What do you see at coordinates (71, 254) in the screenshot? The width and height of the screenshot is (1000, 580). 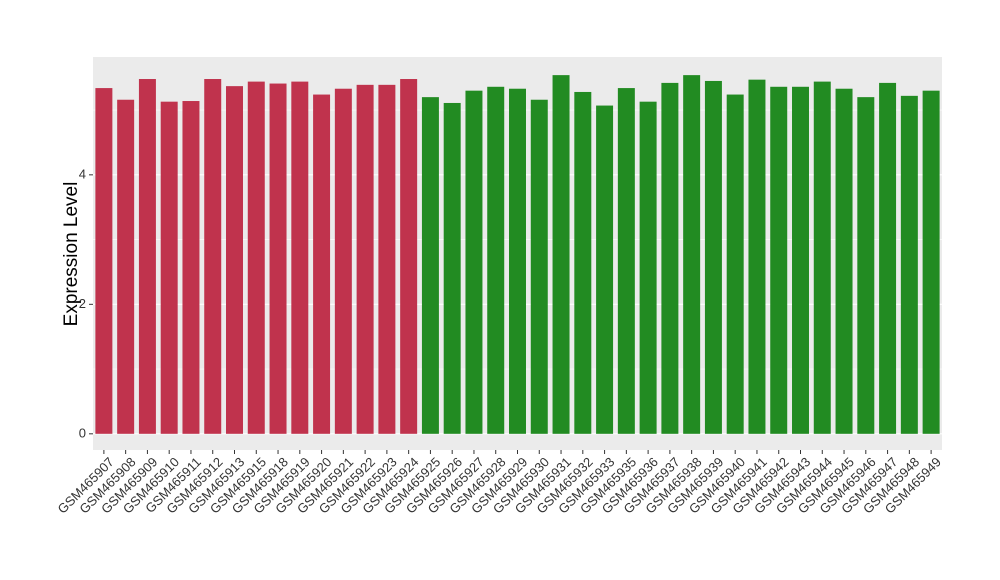 I see `y-axis-label: Expression Level` at bounding box center [71, 254].